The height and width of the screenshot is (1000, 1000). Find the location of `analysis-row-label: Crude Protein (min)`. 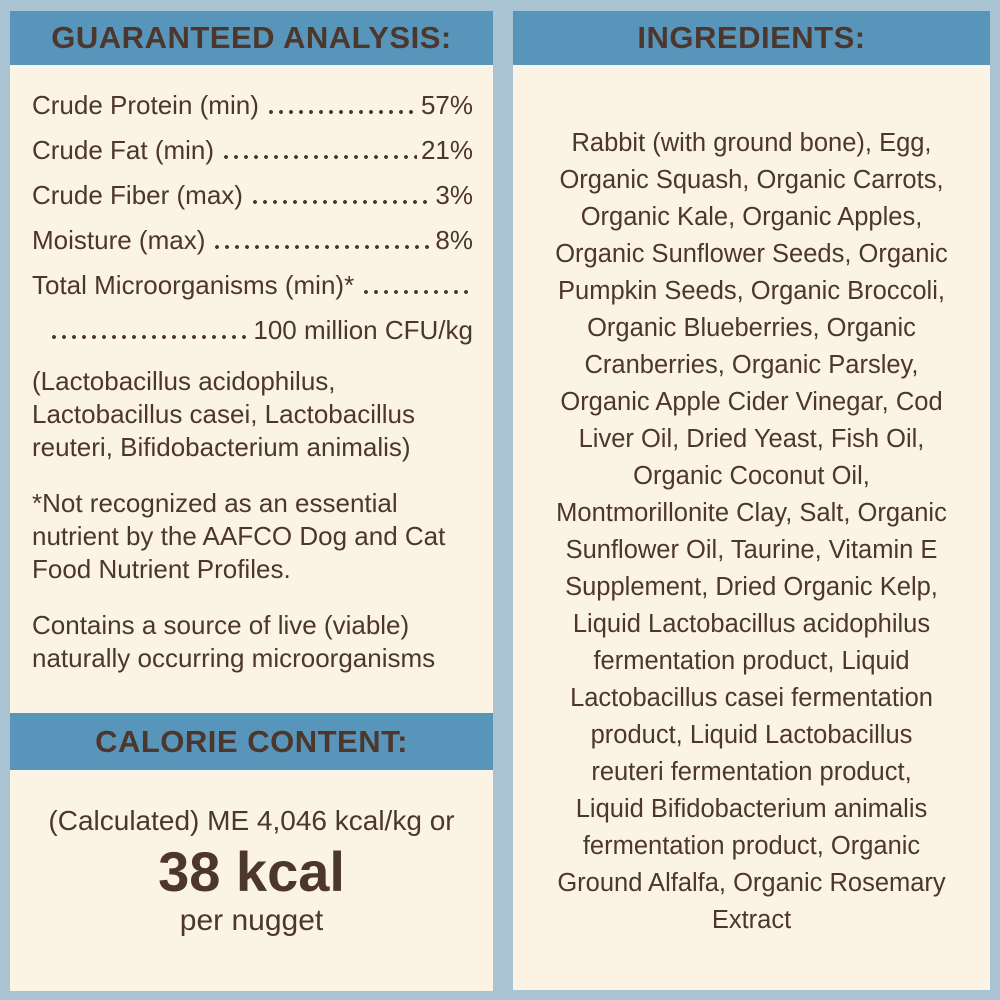

analysis-row-label: Crude Protein (min) is located at coordinates (145, 105).